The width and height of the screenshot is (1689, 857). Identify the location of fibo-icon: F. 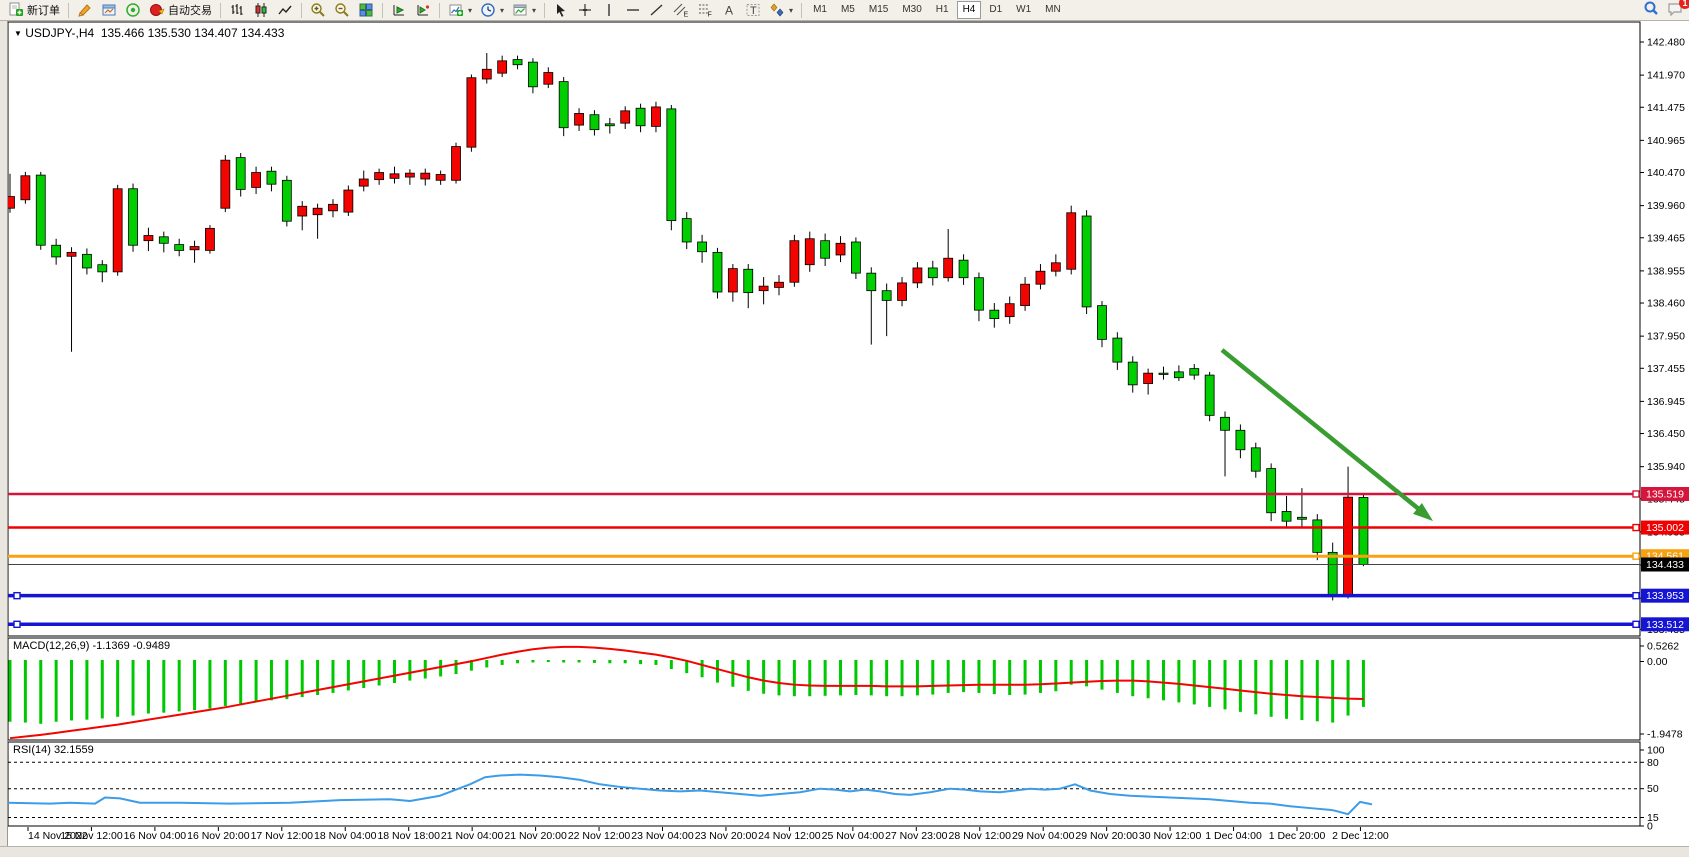
(705, 10).